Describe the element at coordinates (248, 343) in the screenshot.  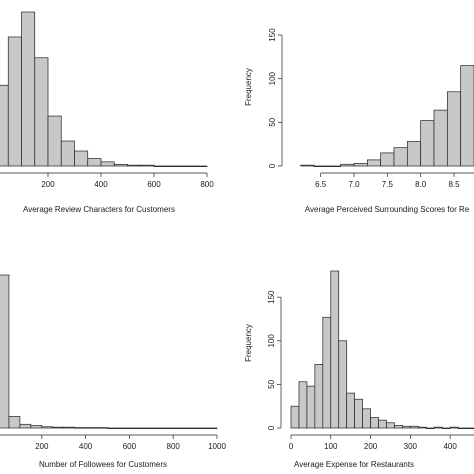
I see `y-axis-label-expense: Frequency` at that location.